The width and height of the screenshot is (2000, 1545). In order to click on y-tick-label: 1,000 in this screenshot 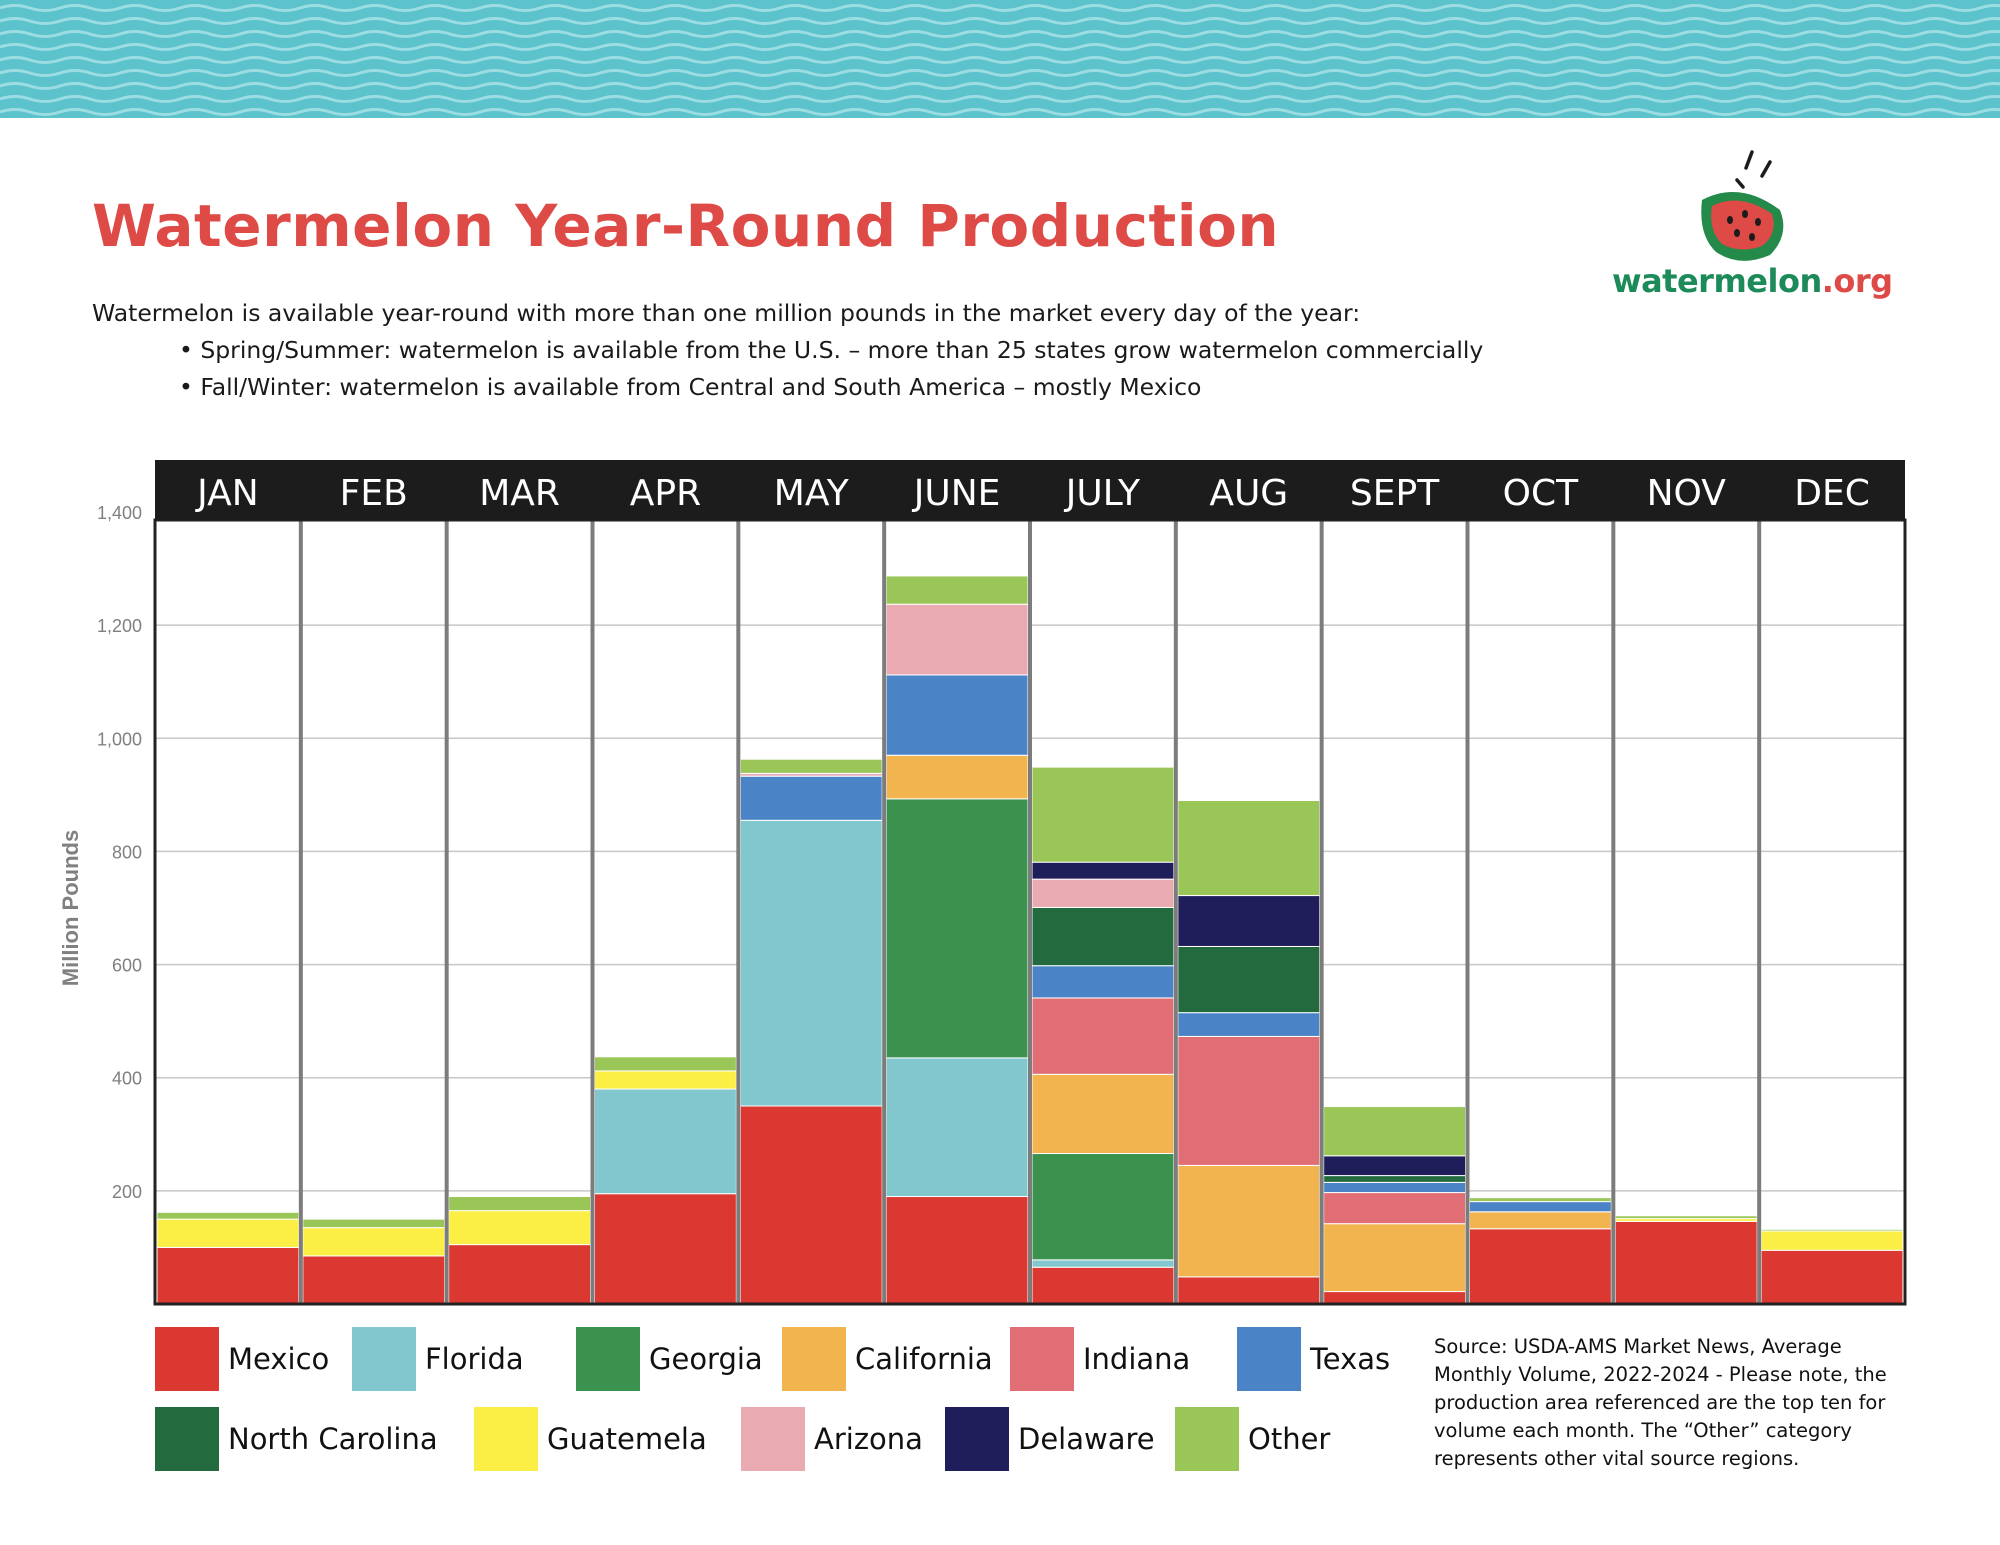, I will do `click(119, 739)`.